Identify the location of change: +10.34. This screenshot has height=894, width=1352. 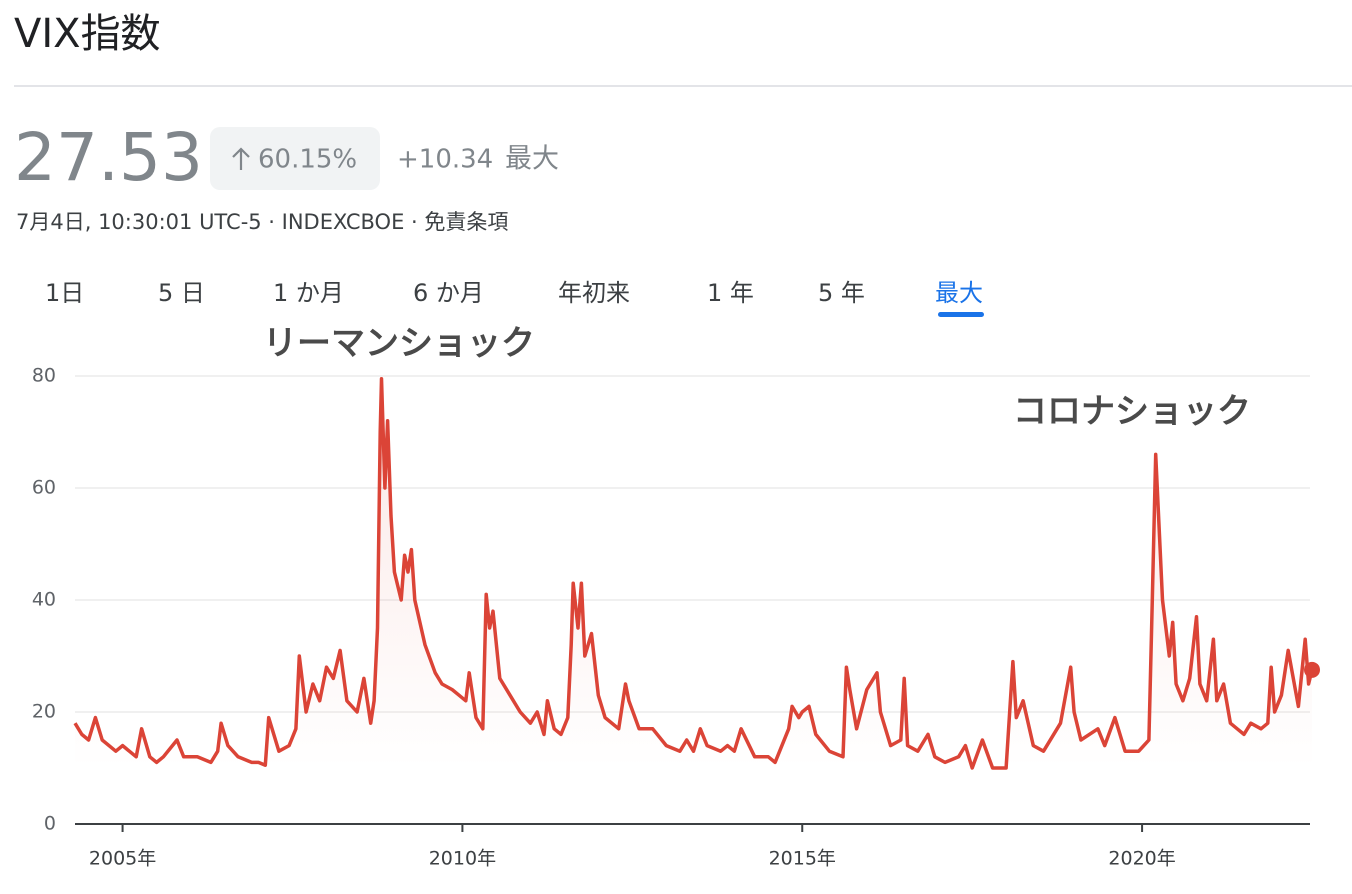
(445, 160).